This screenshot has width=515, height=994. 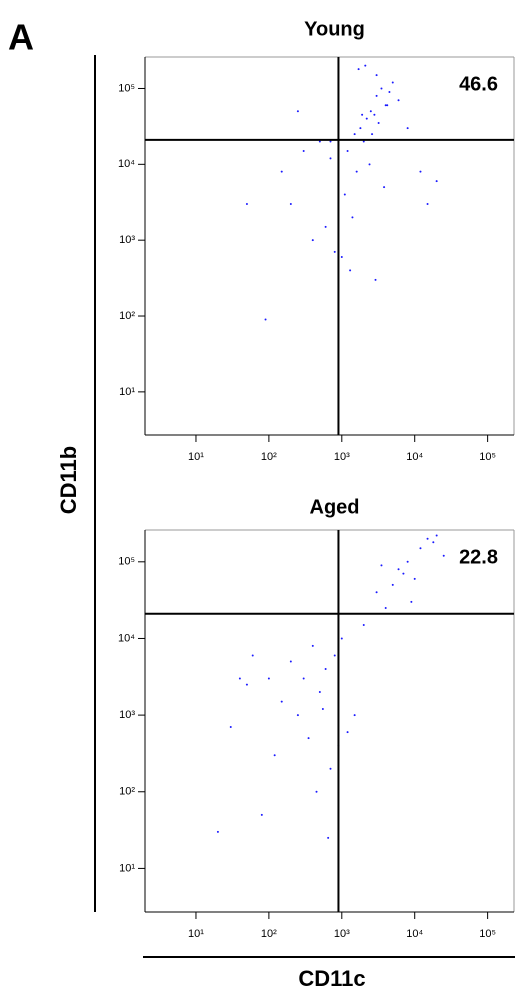 What do you see at coordinates (68, 480) in the screenshot?
I see `y-axis-label: CD11b` at bounding box center [68, 480].